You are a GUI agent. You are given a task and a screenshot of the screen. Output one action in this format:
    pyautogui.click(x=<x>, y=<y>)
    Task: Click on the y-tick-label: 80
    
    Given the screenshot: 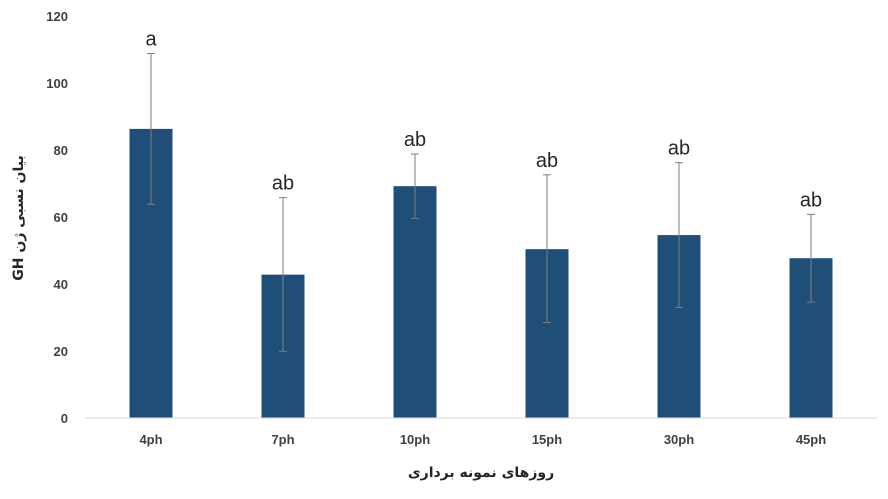 What is the action you would take?
    pyautogui.click(x=61, y=150)
    